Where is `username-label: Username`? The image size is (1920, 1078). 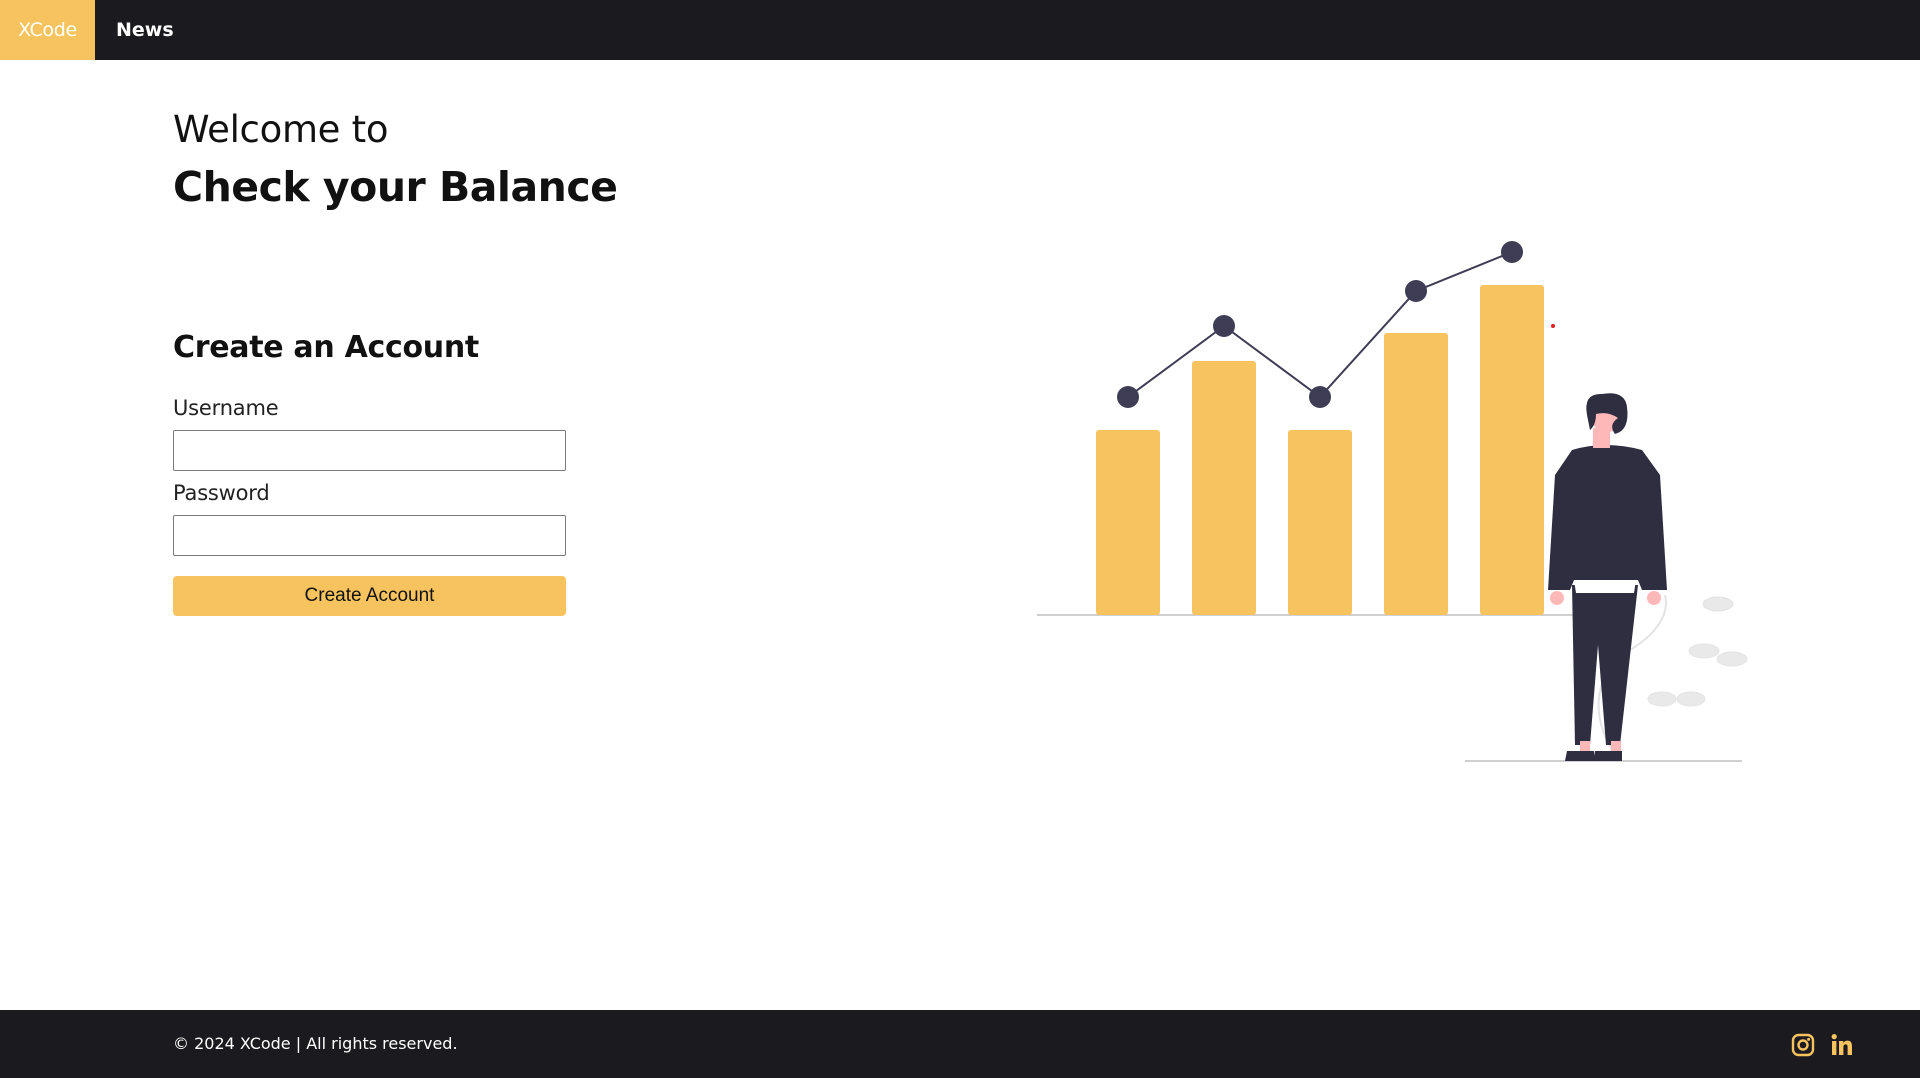 username-label: Username is located at coordinates (226, 408).